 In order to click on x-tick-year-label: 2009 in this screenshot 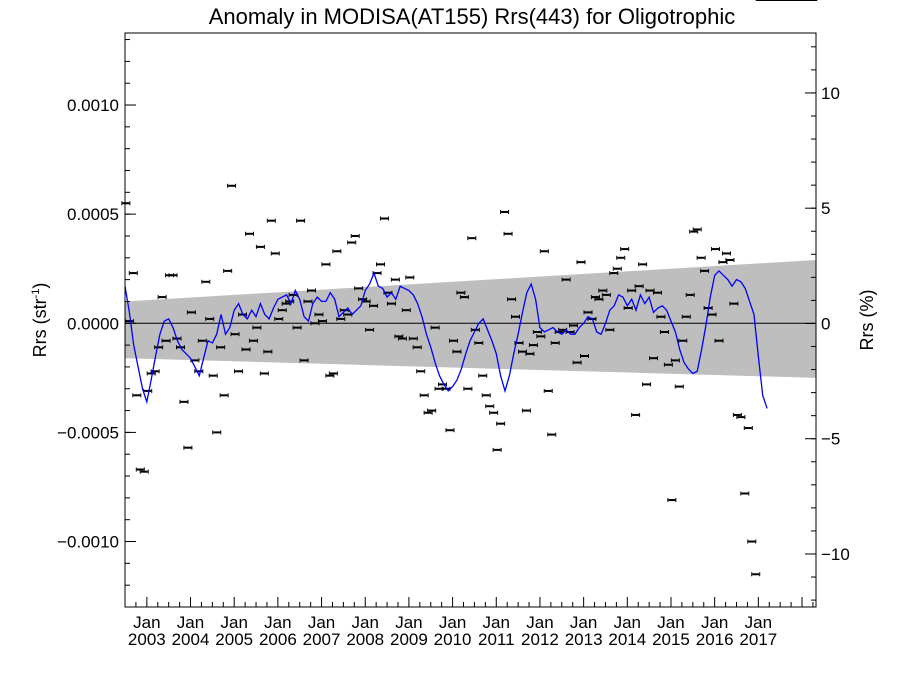, I will do `click(409, 639)`.